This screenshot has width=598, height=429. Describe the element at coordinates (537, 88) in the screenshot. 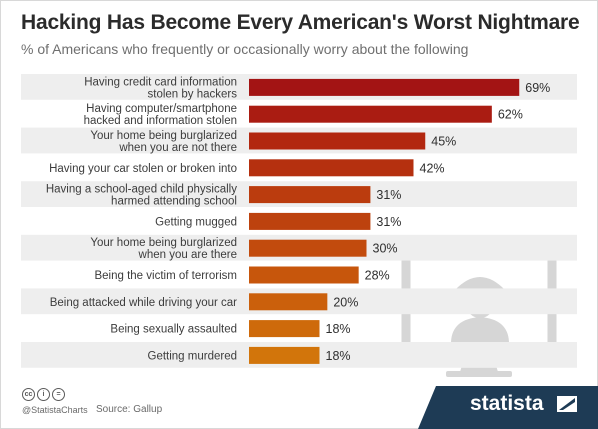

I see `value-label: 69%` at that location.